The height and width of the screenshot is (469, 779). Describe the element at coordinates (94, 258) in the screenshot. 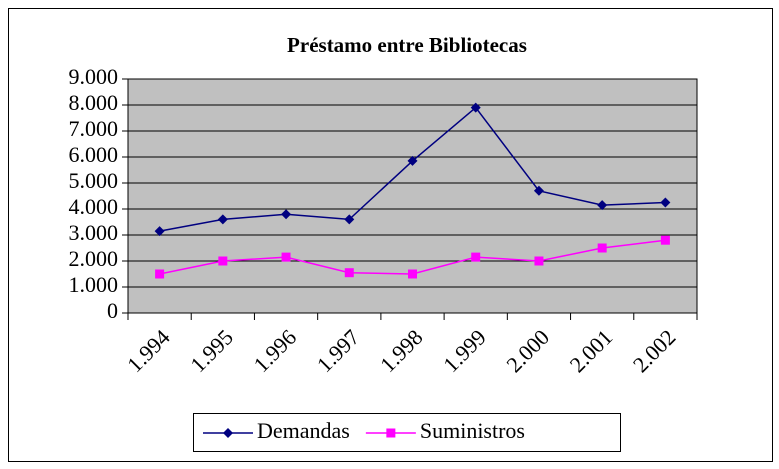

I see `y-tick-label: 2.000` at that location.